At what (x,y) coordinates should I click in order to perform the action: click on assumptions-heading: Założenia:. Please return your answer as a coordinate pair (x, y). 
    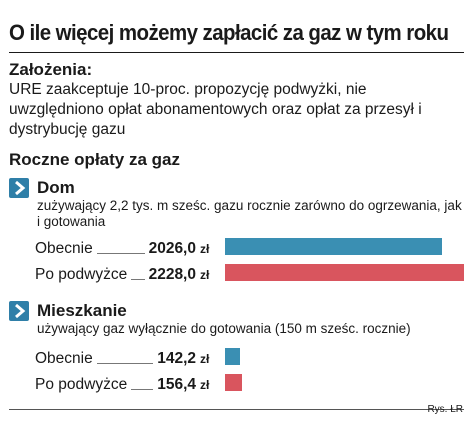
    Looking at the image, I should click on (51, 69).